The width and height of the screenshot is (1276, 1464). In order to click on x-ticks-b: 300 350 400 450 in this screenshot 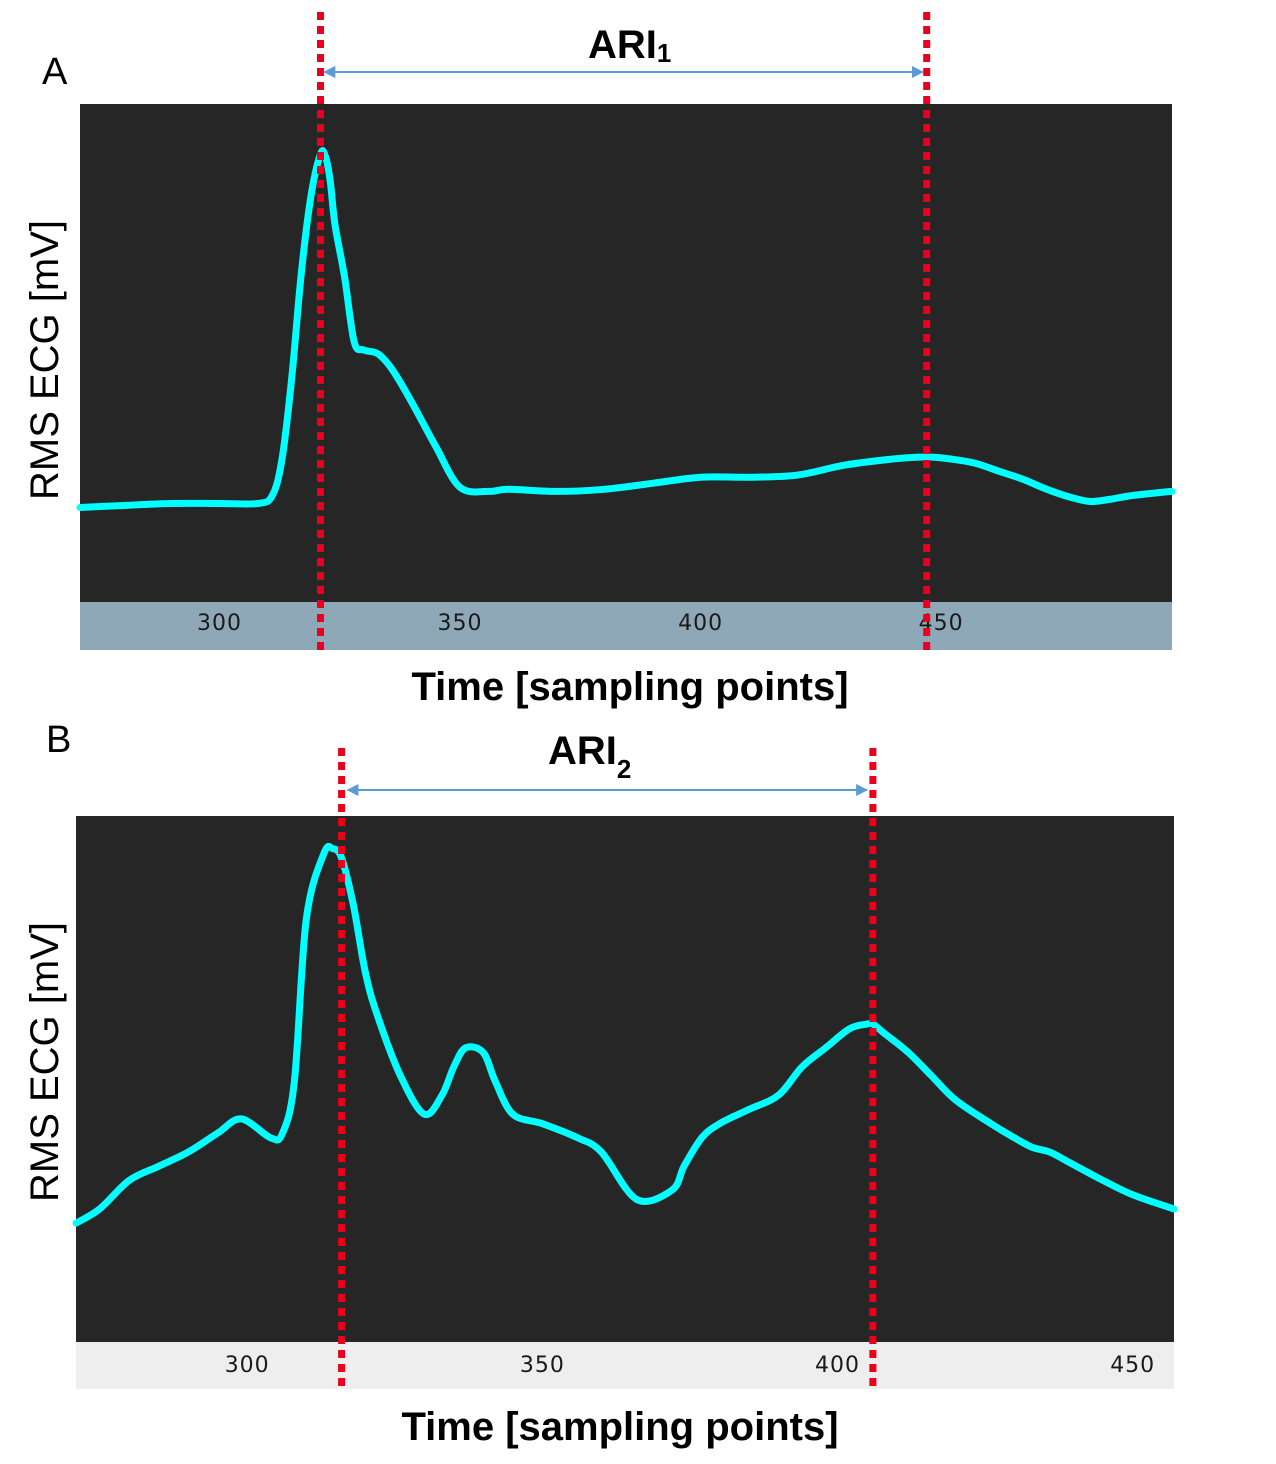, I will do `click(690, 1365)`.